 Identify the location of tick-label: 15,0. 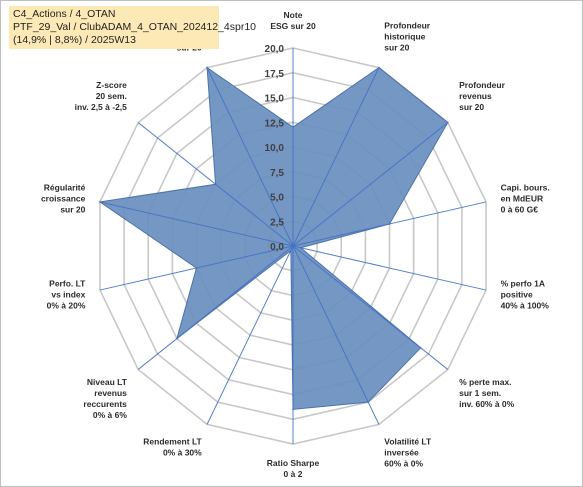
(275, 99).